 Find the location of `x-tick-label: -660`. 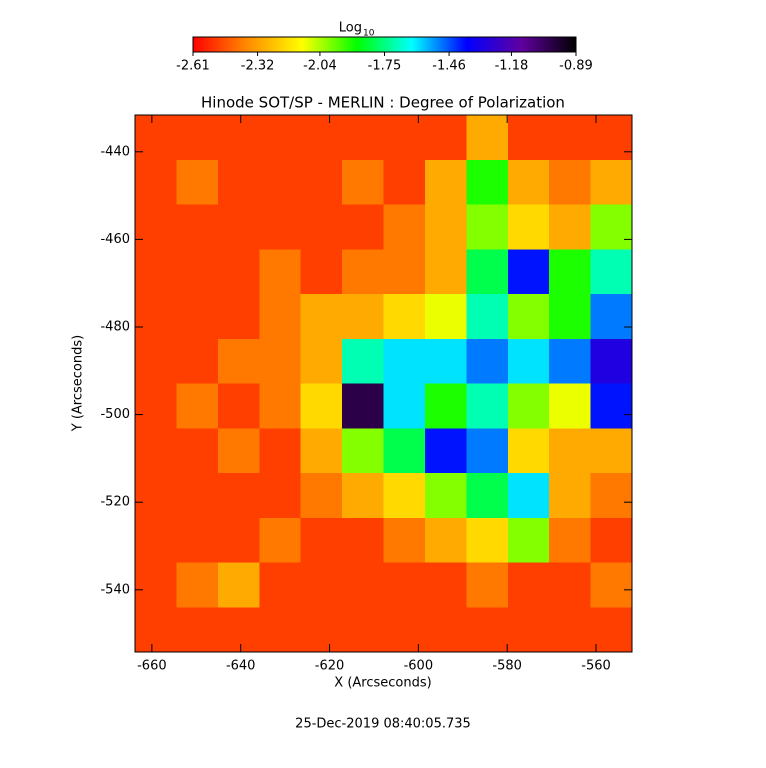

x-tick-label: -660 is located at coordinates (152, 666).